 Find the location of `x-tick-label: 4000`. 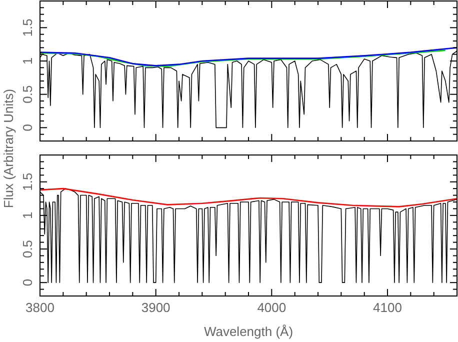

x-tick-label: 4000 is located at coordinates (271, 307).